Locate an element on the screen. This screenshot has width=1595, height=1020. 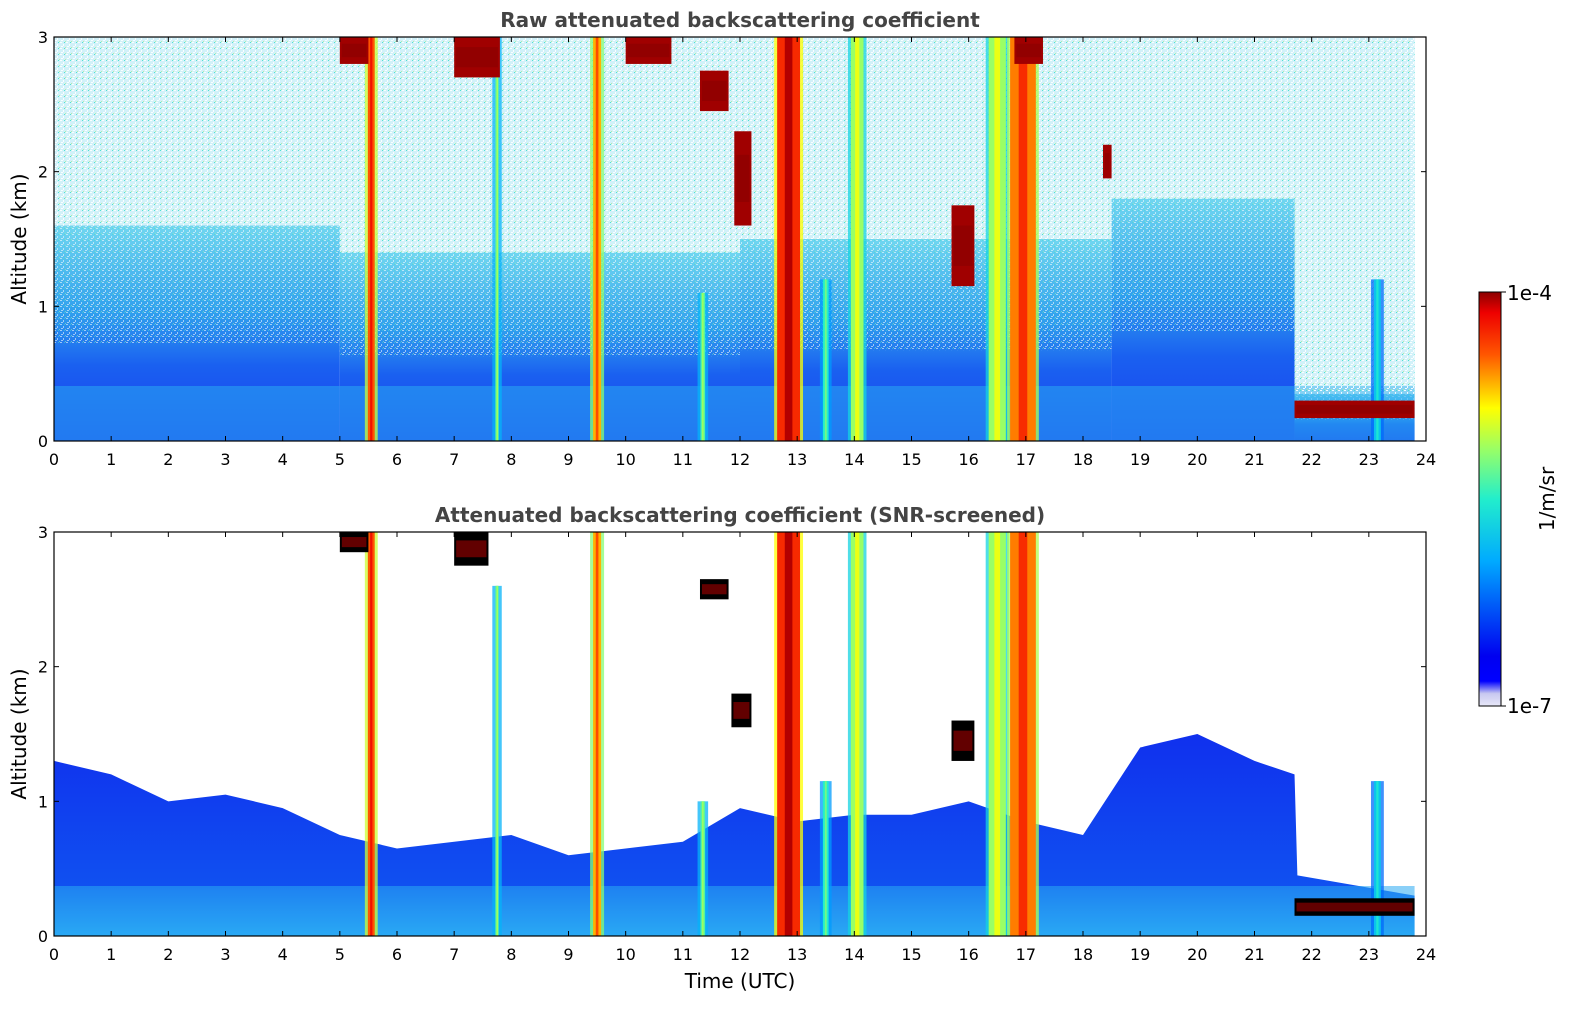
x-tick-label: 10 is located at coordinates (625, 459).